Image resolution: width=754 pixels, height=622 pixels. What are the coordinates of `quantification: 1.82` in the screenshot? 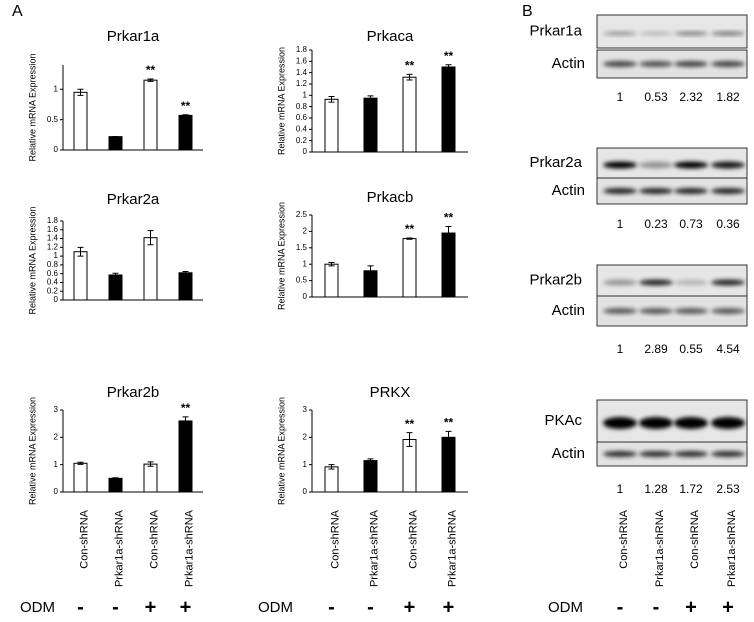 It's located at (728, 97).